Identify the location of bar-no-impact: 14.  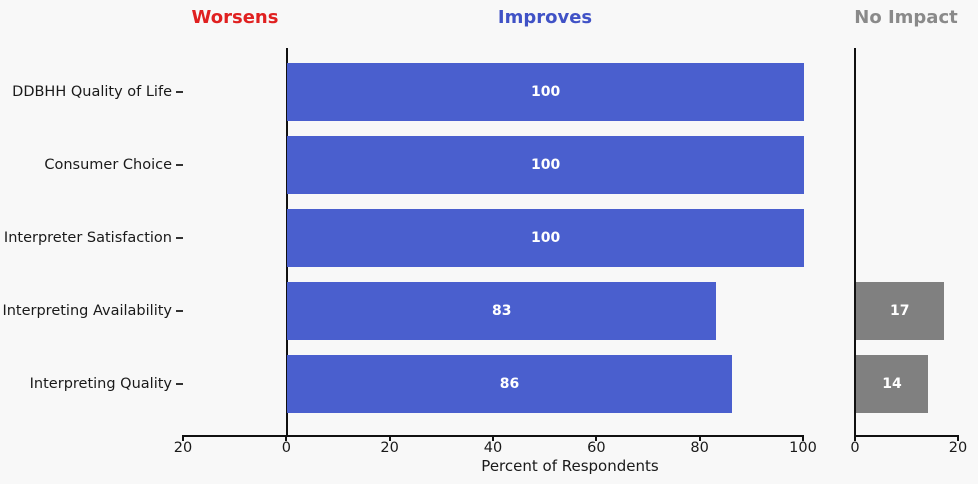
(892, 384).